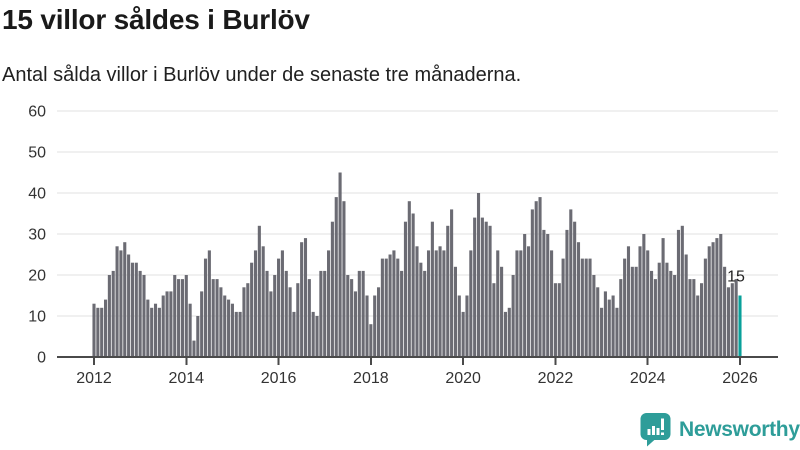  I want to click on x-axis-tick-label: 2014, so click(186, 378).